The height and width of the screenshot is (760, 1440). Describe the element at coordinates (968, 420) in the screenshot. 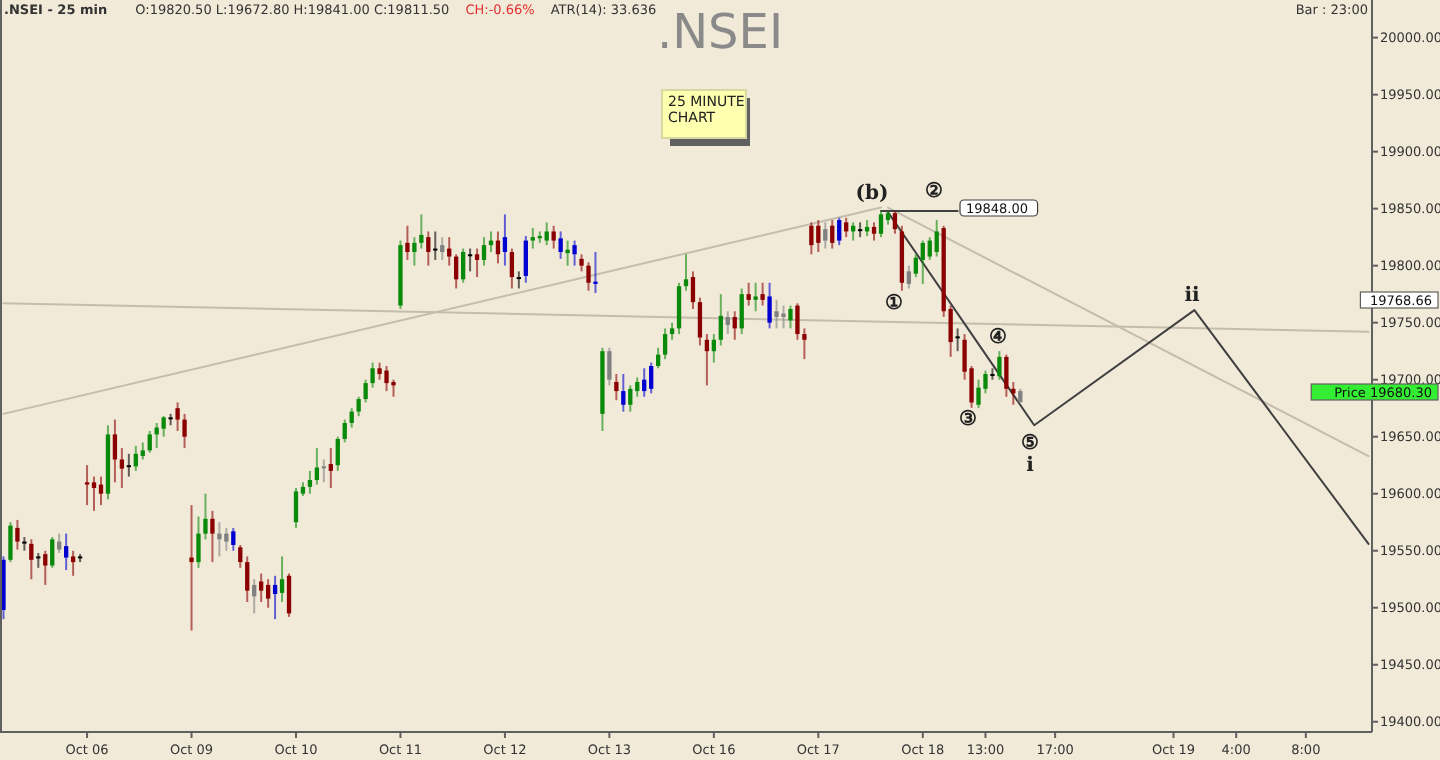

I see `annotation: ③` at that location.